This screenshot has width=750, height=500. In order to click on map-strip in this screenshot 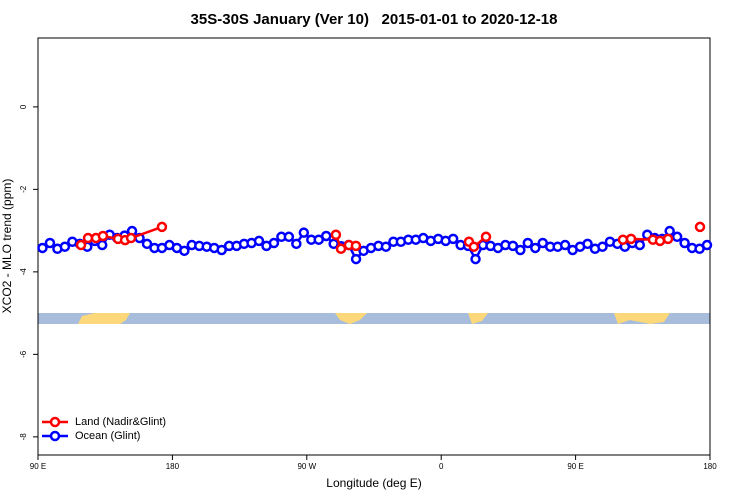, I will do `click(374, 318)`.